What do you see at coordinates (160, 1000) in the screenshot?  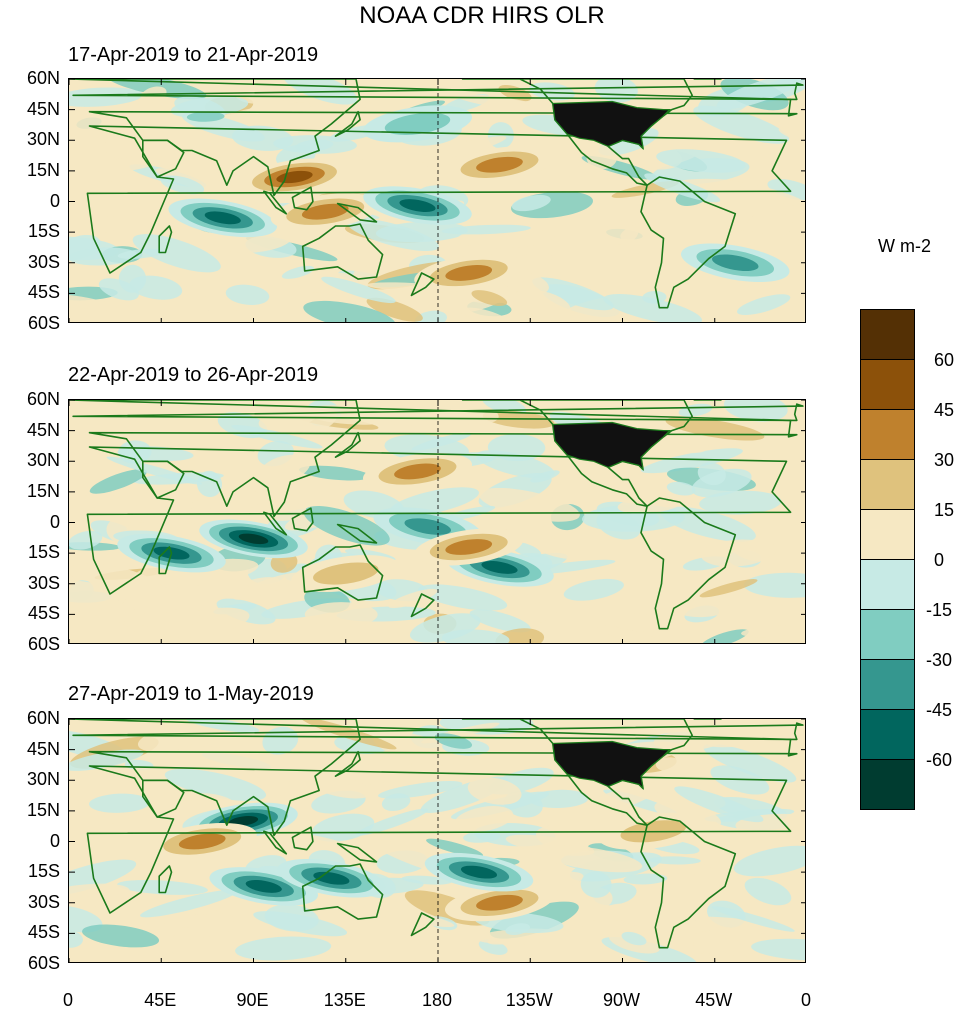 I see `x-tick-label: 45E` at bounding box center [160, 1000].